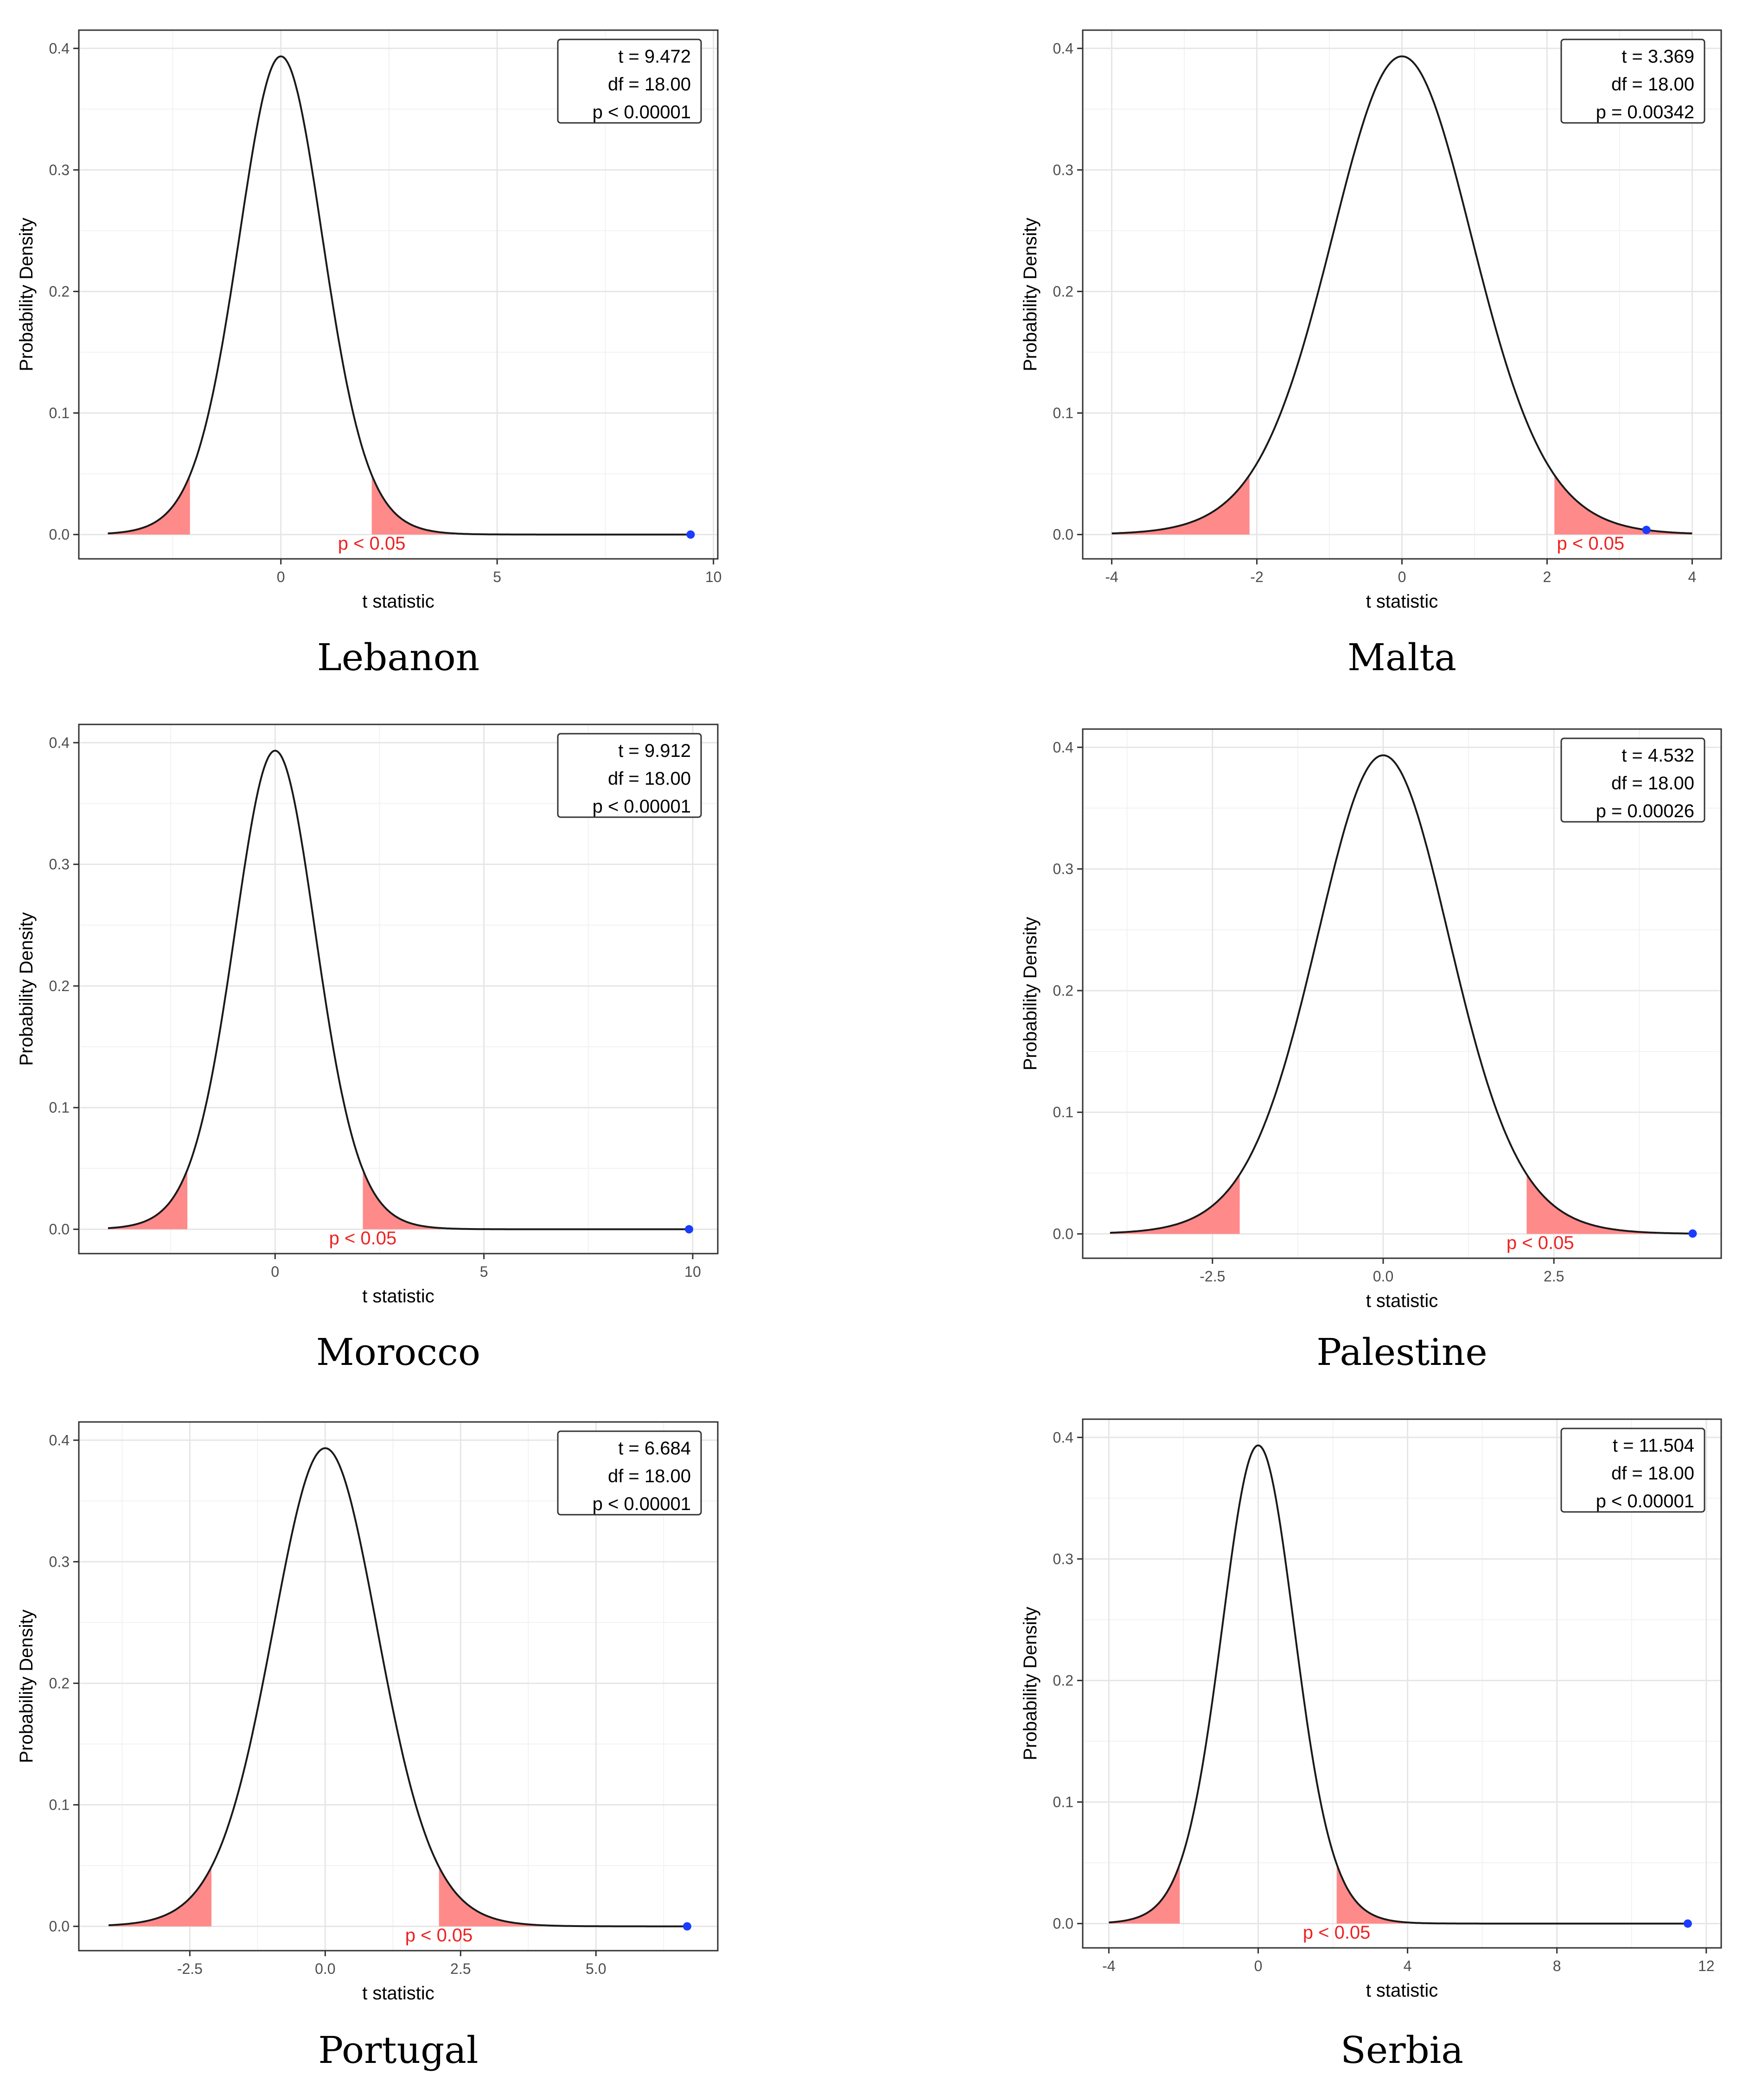 This screenshot has width=1743, height=2100. What do you see at coordinates (1693, 577) in the screenshot?
I see `x-tick-label: 4` at bounding box center [1693, 577].